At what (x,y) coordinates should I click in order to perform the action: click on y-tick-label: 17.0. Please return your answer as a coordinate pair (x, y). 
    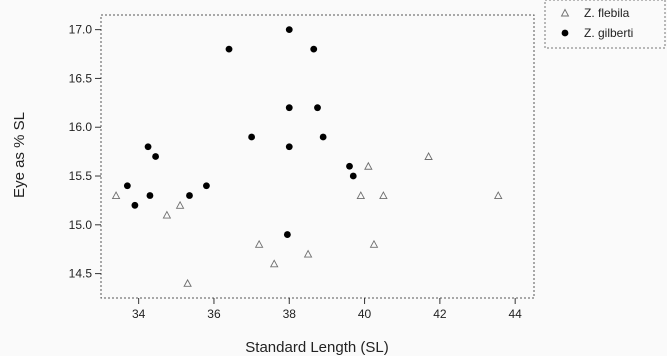
    Looking at the image, I should click on (81, 30).